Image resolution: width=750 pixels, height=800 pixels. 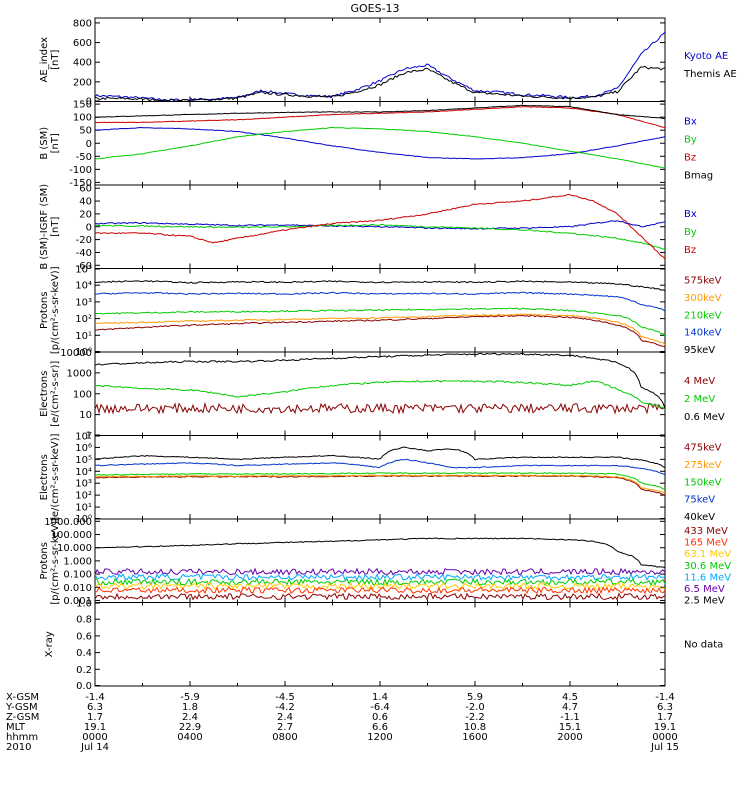 What do you see at coordinates (665, 717) in the screenshot?
I see `xaxis-cell-6-2: 1.7` at bounding box center [665, 717].